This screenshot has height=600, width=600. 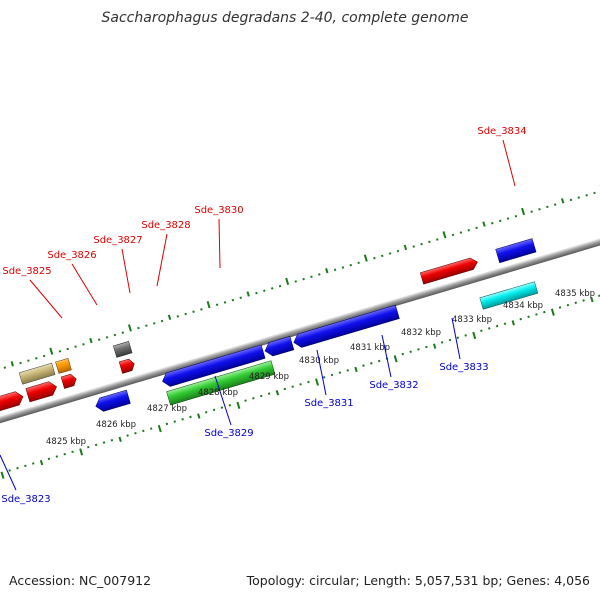 I want to click on gene-sde3830, so click(x=123, y=349).